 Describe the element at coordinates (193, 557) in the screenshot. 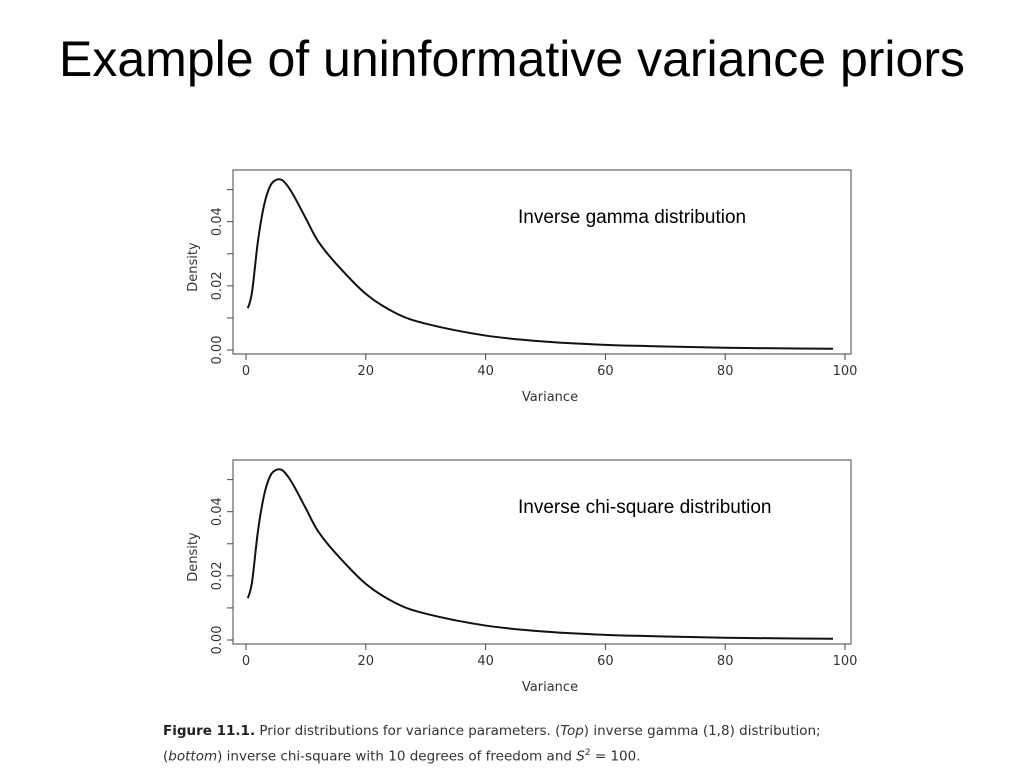

I see `bottom-y-axis-label: Density` at that location.